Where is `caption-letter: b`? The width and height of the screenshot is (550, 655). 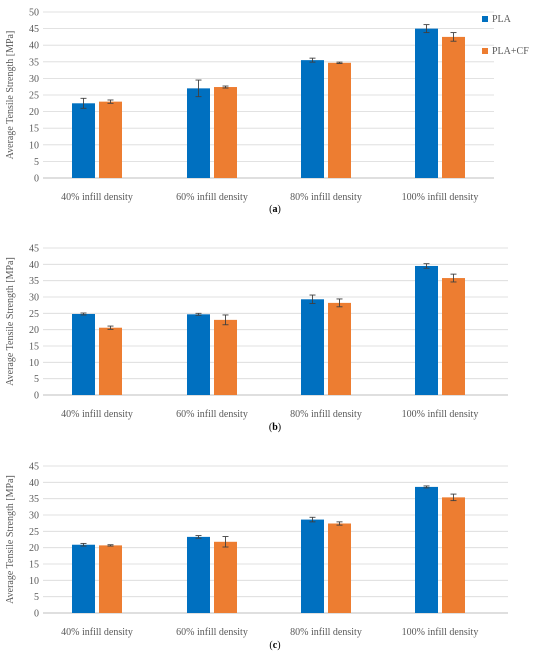
caption-letter: b is located at coordinates (275, 427).